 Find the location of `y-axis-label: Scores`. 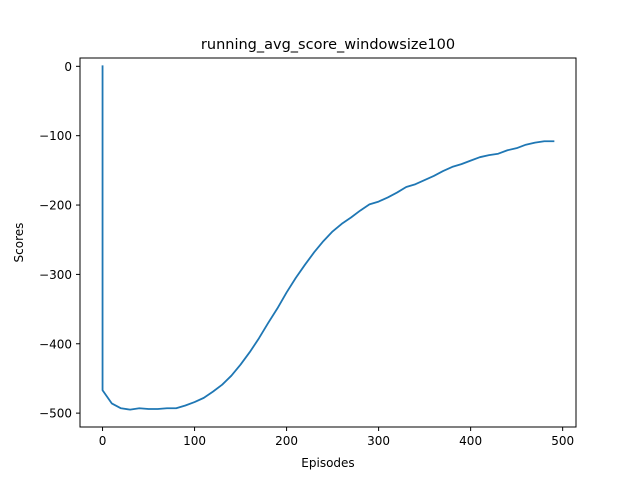

y-axis-label: Scores is located at coordinates (19, 243).